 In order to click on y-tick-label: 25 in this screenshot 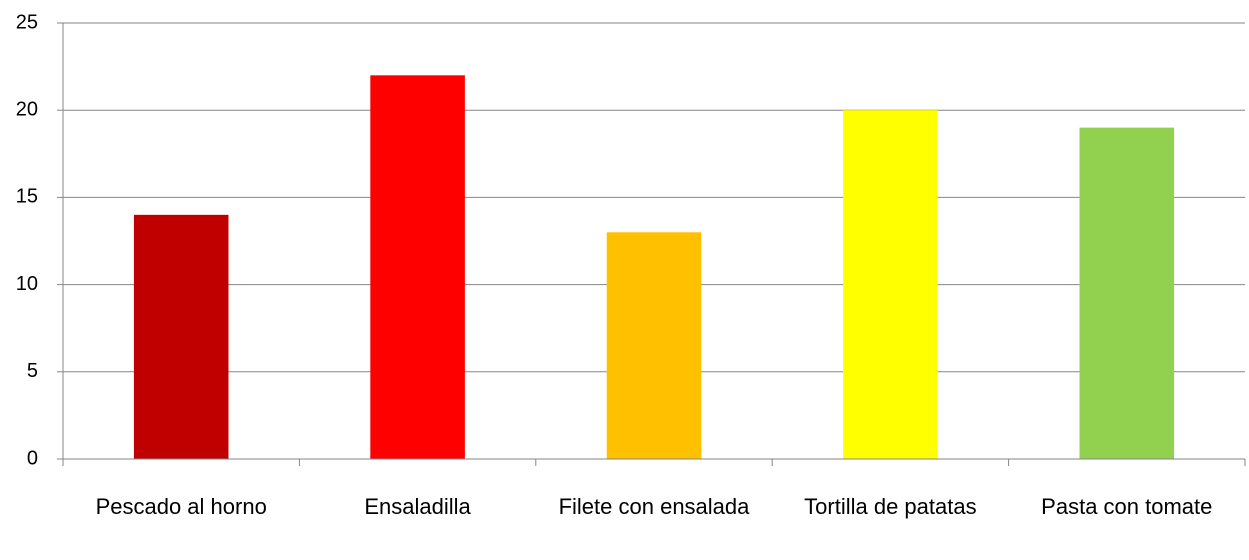, I will do `click(27, 22)`.